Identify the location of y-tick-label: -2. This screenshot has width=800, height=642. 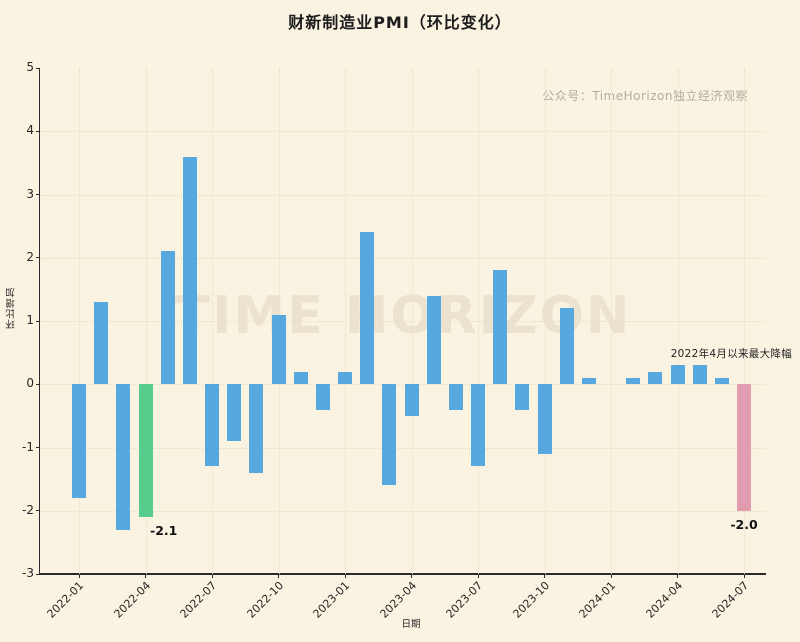
(28, 509).